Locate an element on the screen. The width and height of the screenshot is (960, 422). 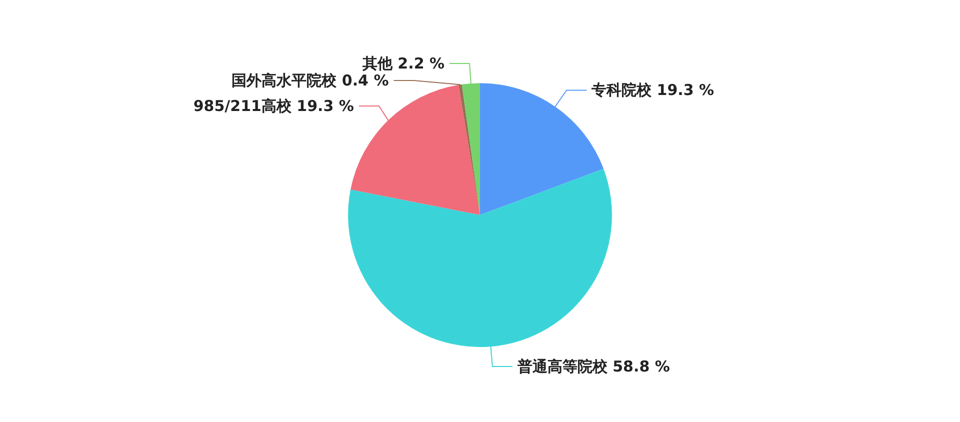
slice-label: 普通高等院校 58.8 % is located at coordinates (593, 367).